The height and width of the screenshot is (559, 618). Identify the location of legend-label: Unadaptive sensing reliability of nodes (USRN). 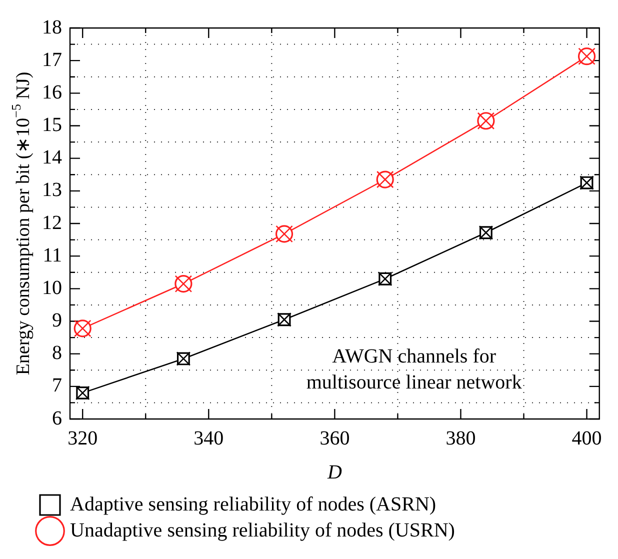
(262, 530).